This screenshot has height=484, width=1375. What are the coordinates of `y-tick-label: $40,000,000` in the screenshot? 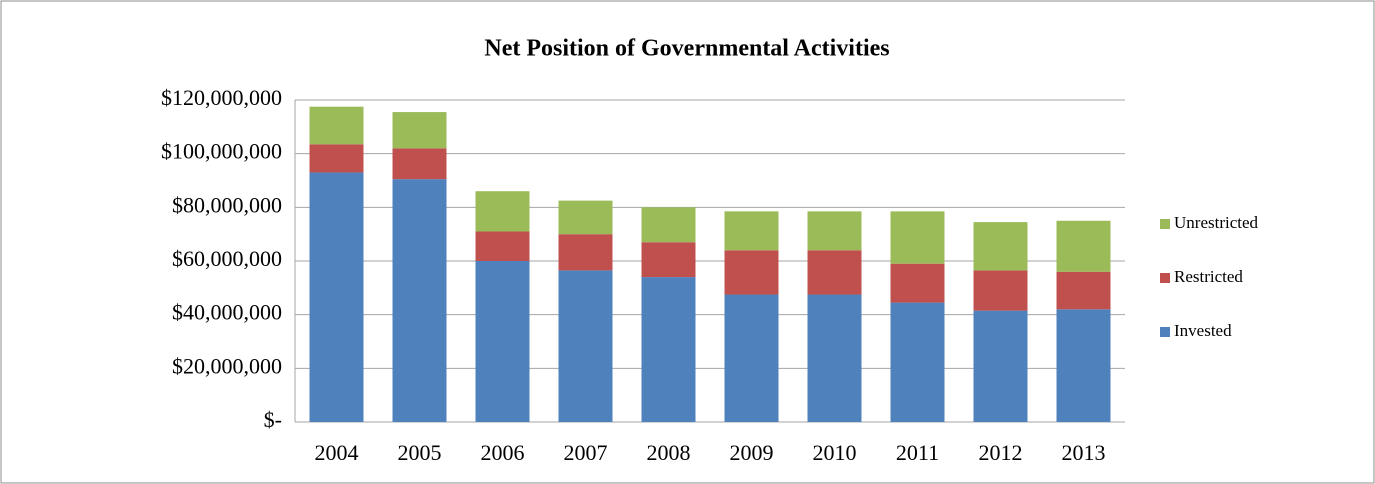 It's located at (227, 312).